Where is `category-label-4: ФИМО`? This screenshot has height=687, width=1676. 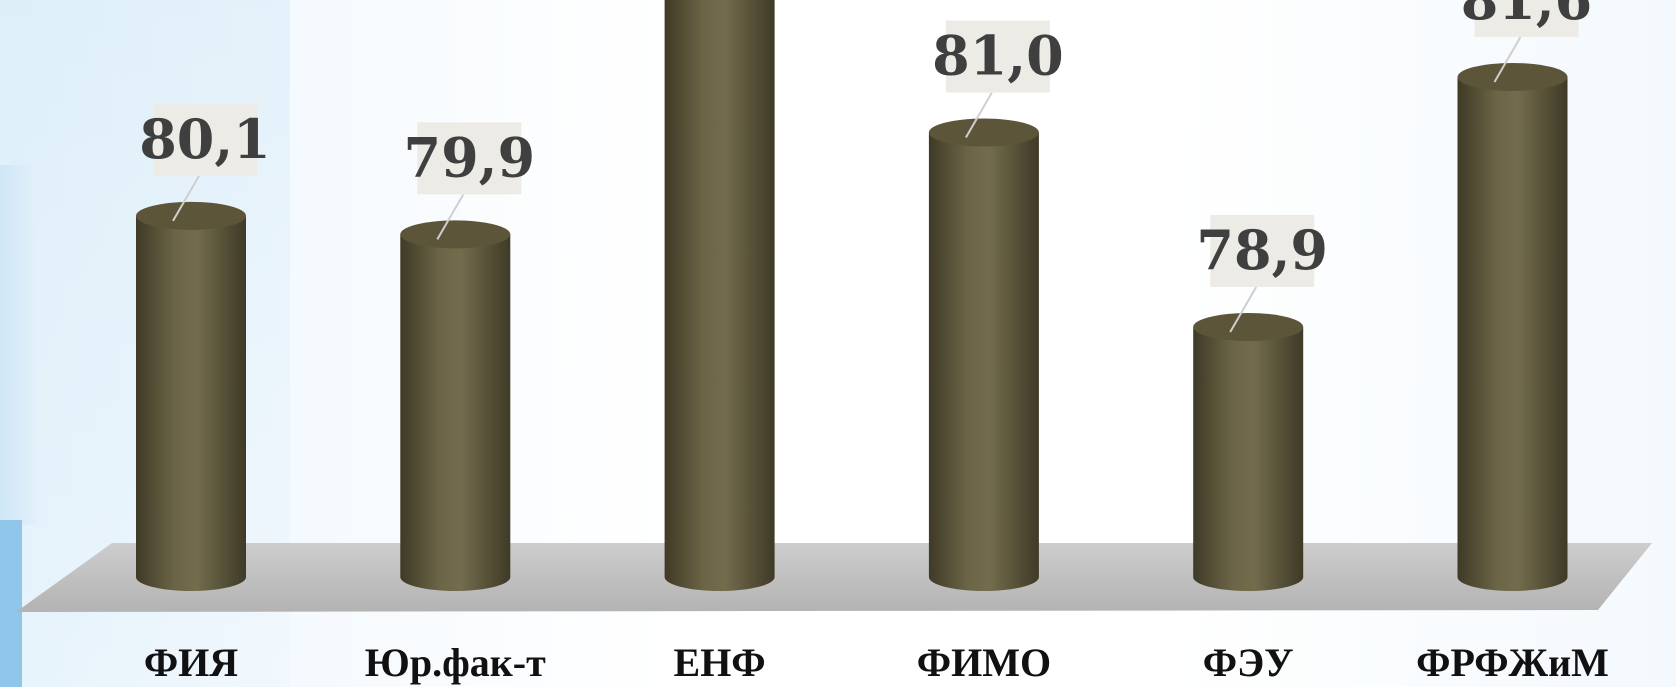 category-label-4: ФИМО is located at coordinates (984, 662).